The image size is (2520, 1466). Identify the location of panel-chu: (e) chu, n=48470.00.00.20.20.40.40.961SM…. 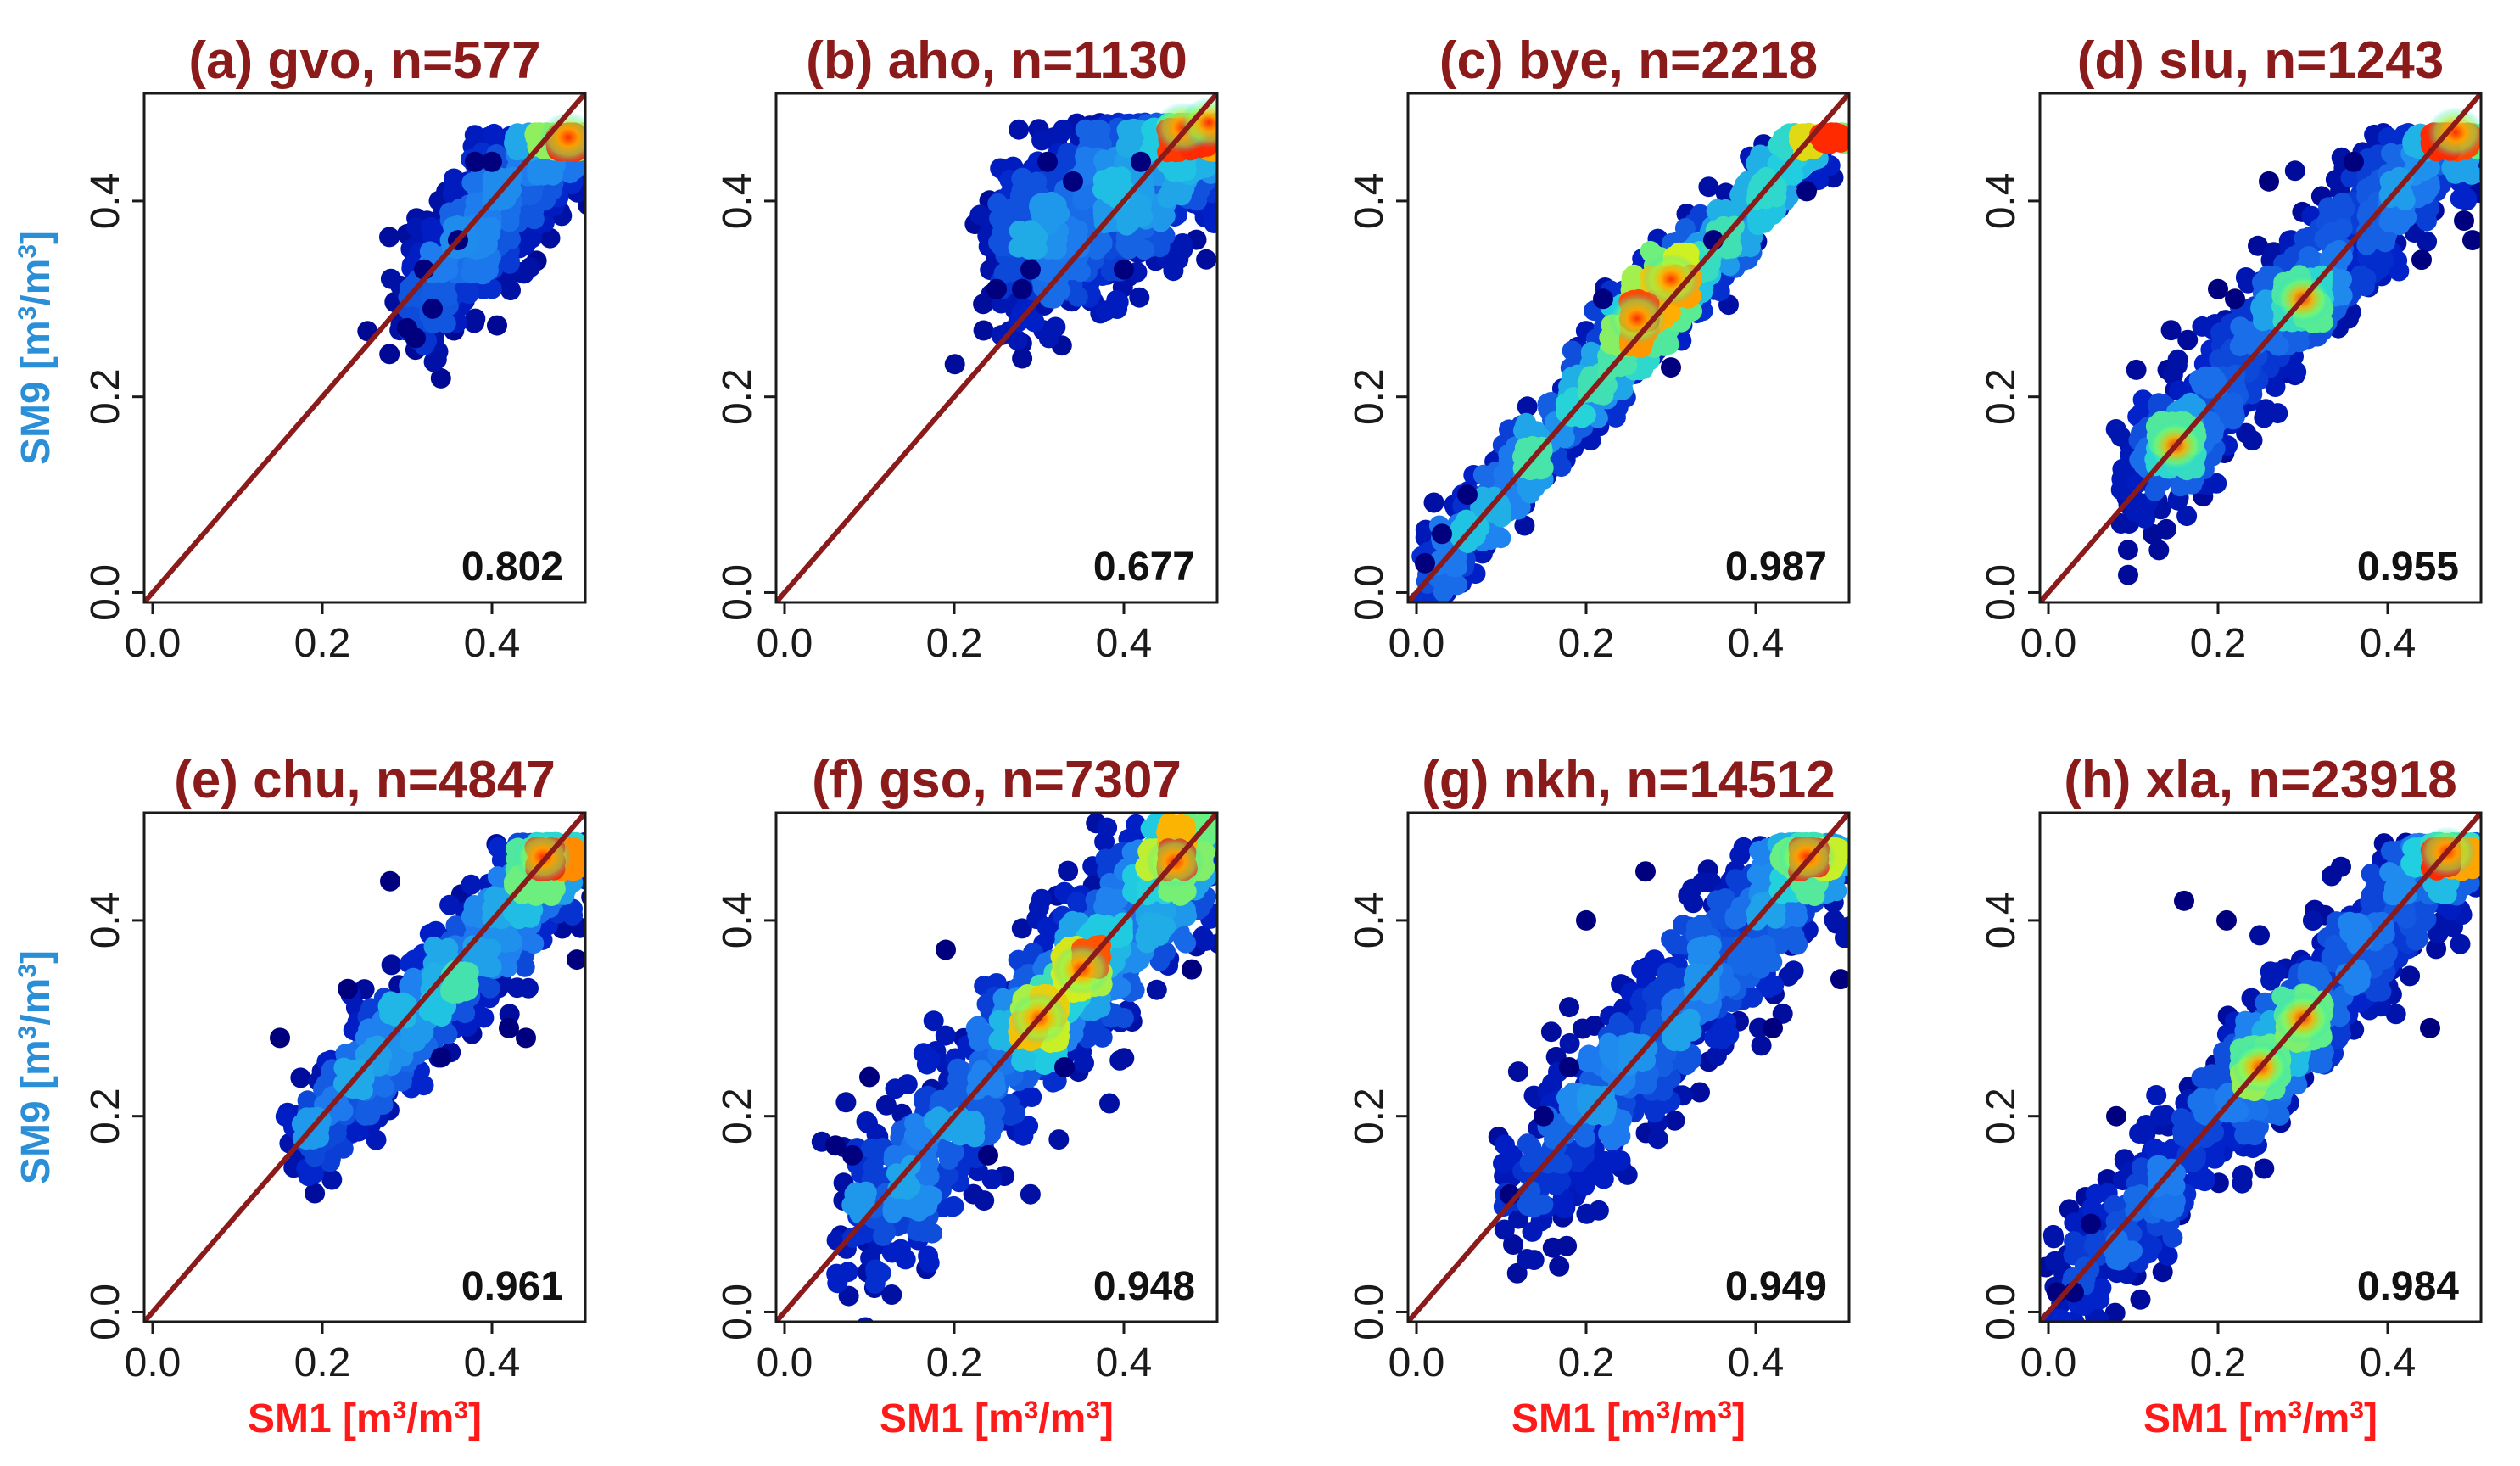
(300, 1096).